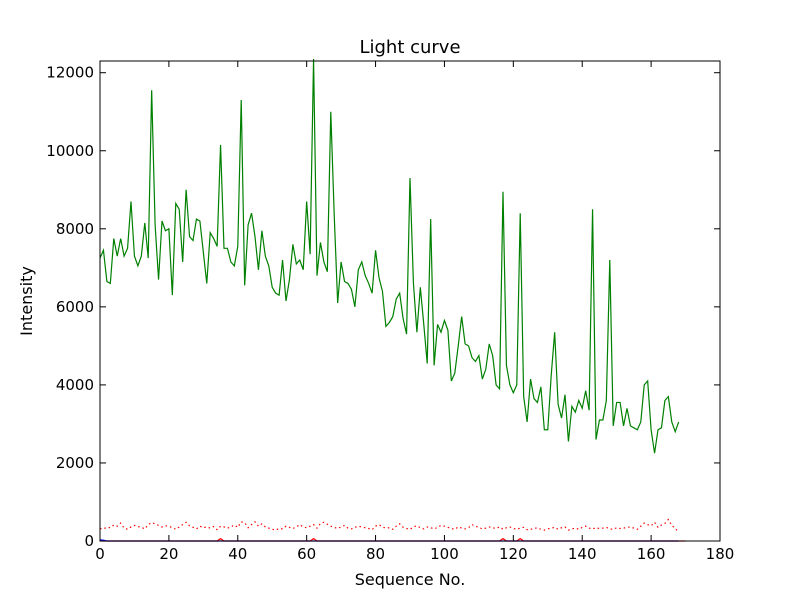  What do you see at coordinates (306, 554) in the screenshot?
I see `x-tick-label: 60` at bounding box center [306, 554].